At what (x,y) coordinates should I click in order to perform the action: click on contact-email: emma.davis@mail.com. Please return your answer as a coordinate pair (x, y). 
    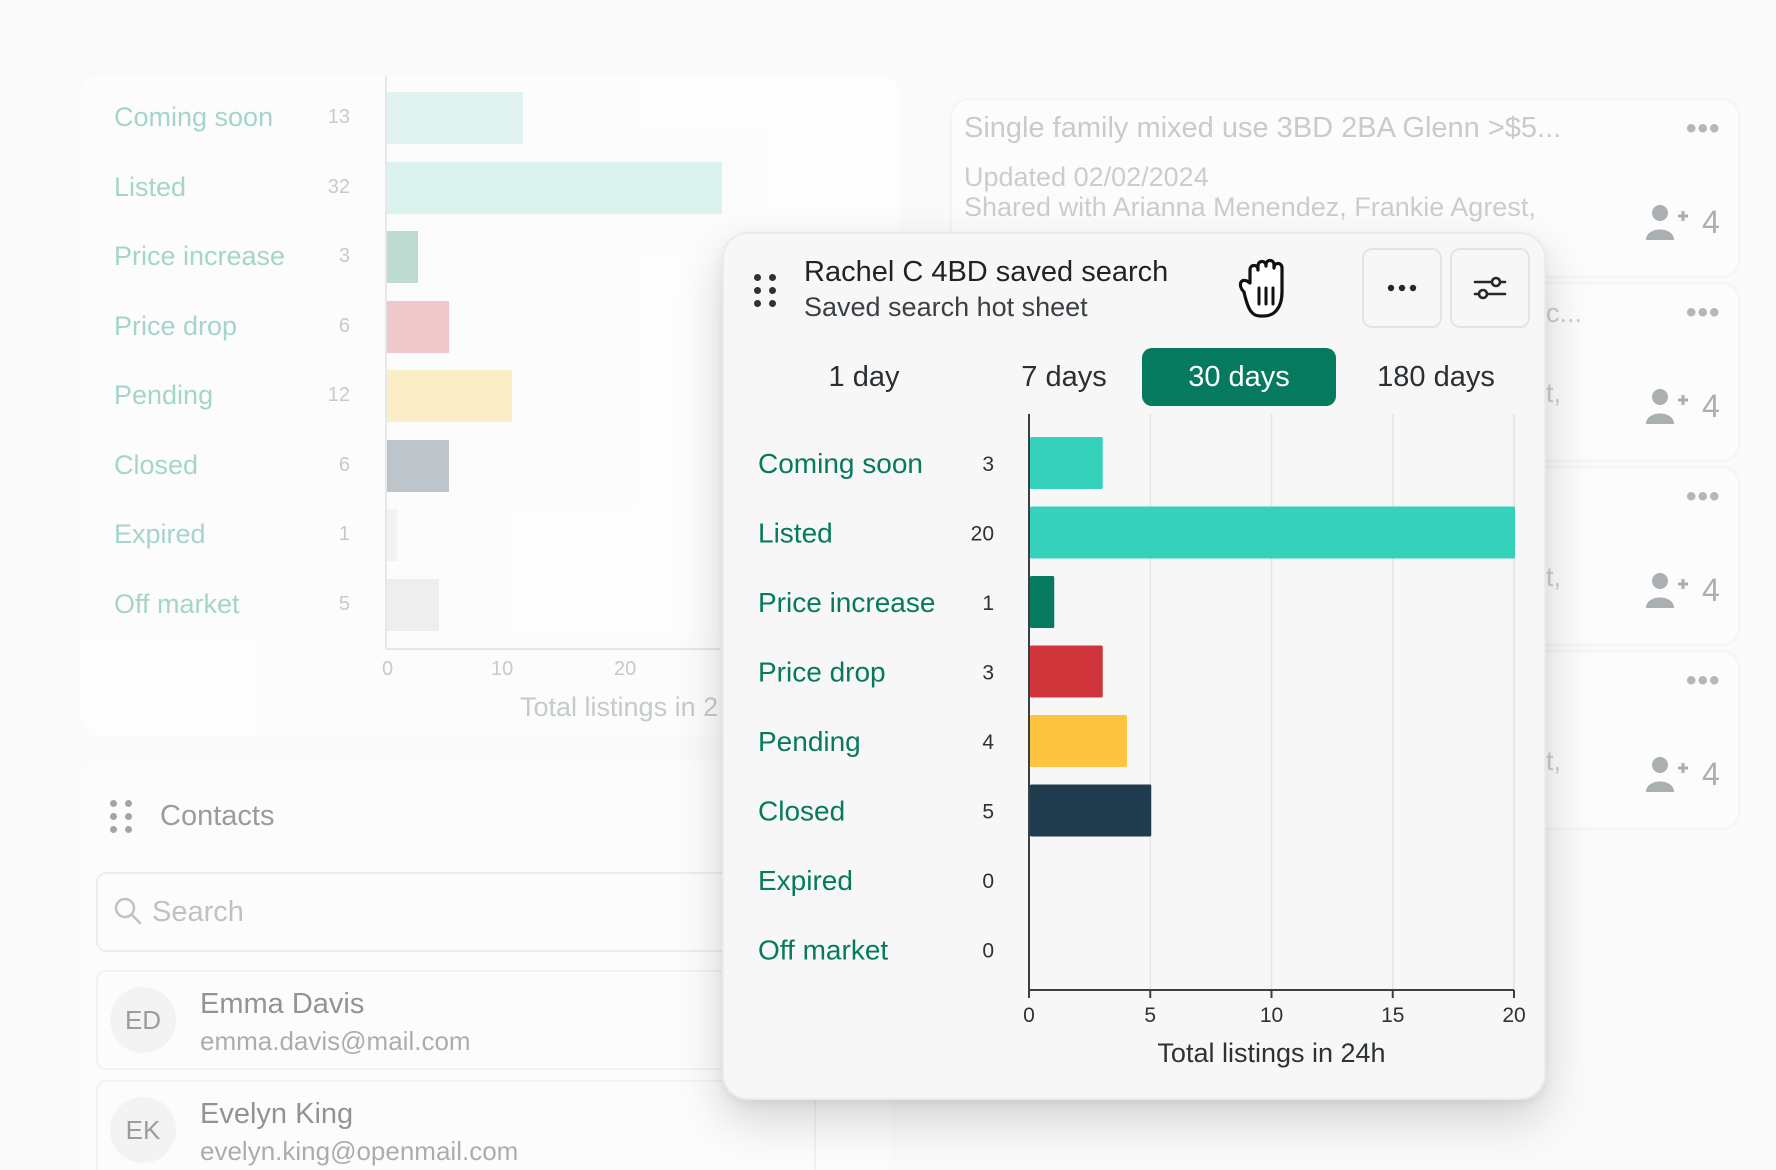
    Looking at the image, I should click on (335, 1041).